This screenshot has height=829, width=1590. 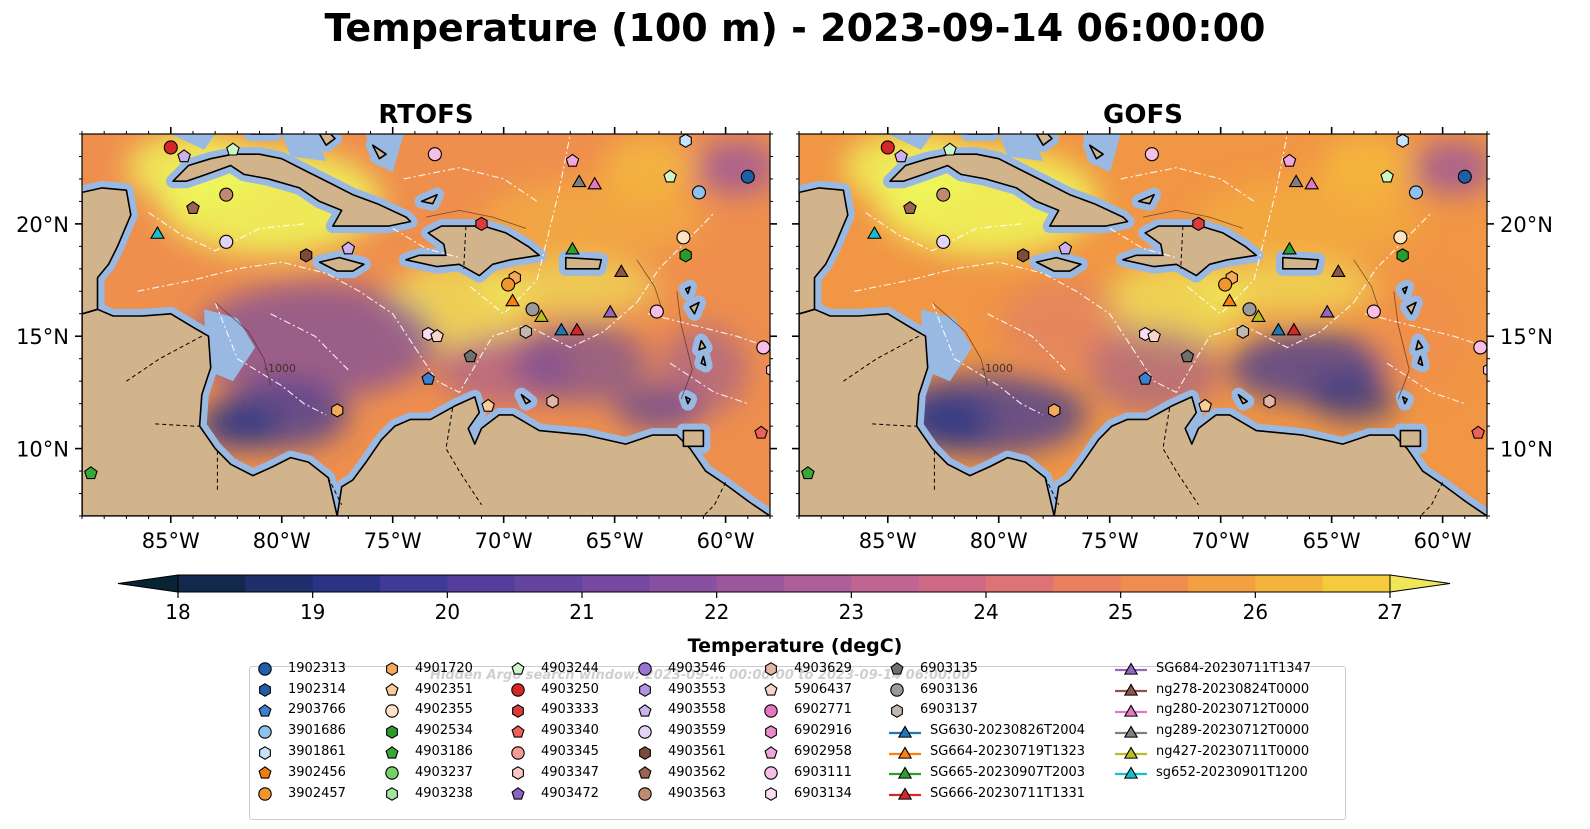 What do you see at coordinates (428, 689) in the screenshot?
I see `legend-item: 4902351` at bounding box center [428, 689].